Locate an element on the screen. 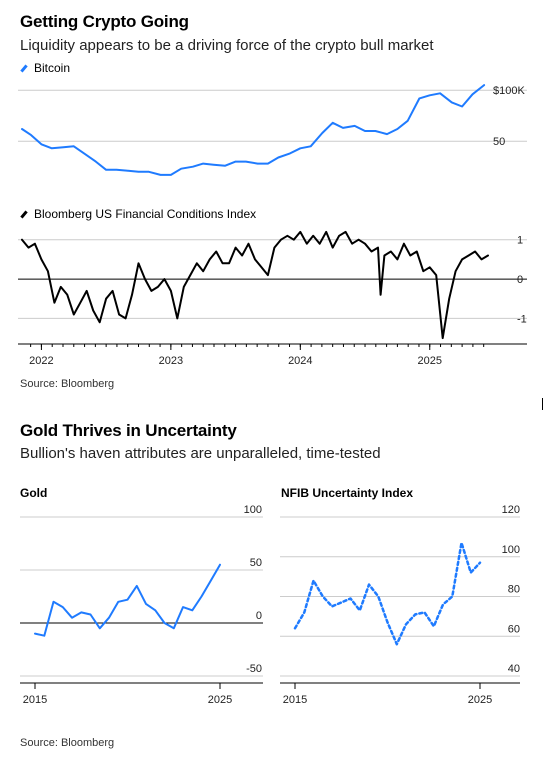 The height and width of the screenshot is (773, 551). bitcoin-legend: Bitcoin is located at coordinates (45, 68).